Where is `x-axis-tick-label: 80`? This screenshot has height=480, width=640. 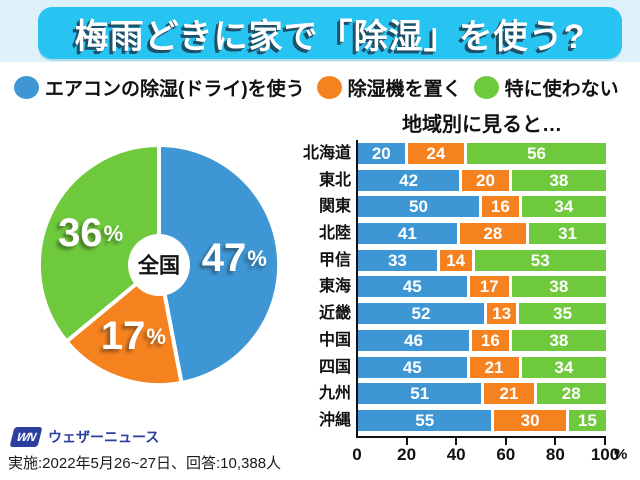
x-axis-tick-label: 80 is located at coordinates (555, 454).